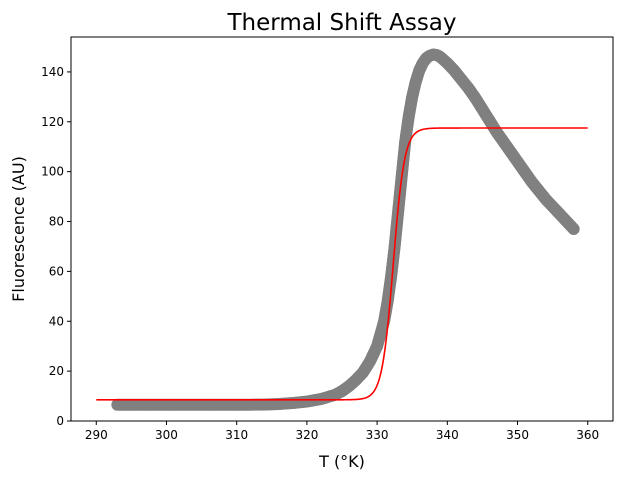  What do you see at coordinates (52, 172) in the screenshot?
I see `y-tick-label: 100` at bounding box center [52, 172].